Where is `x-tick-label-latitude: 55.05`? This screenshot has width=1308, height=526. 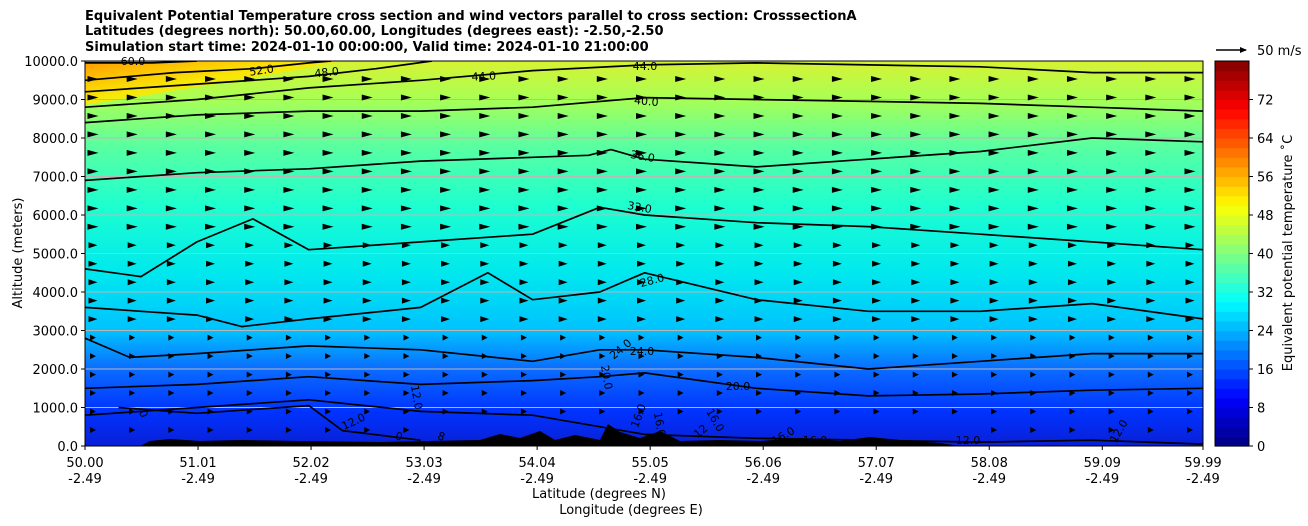 x-tick-label-latitude: 55.05 is located at coordinates (650, 463).